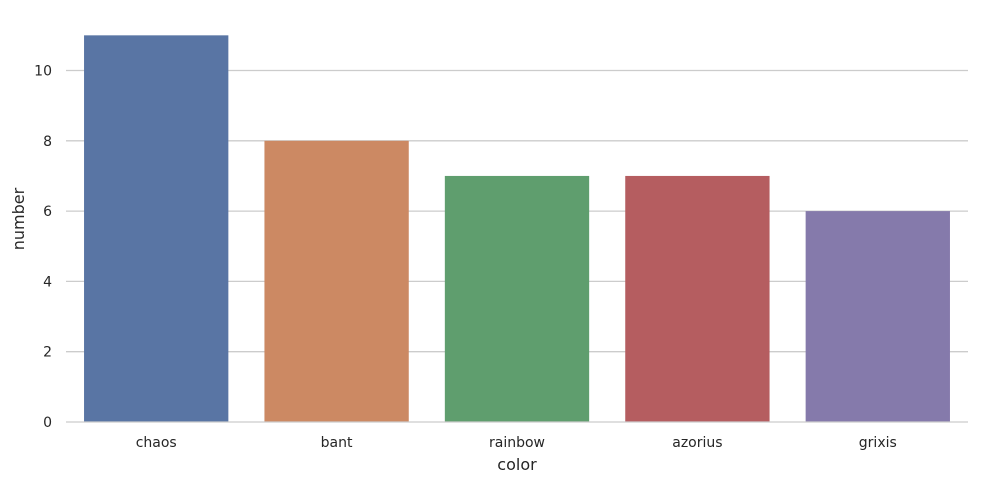 The image size is (984, 484). Describe the element at coordinates (337, 443) in the screenshot. I see `x-tick-label: bant` at that location.